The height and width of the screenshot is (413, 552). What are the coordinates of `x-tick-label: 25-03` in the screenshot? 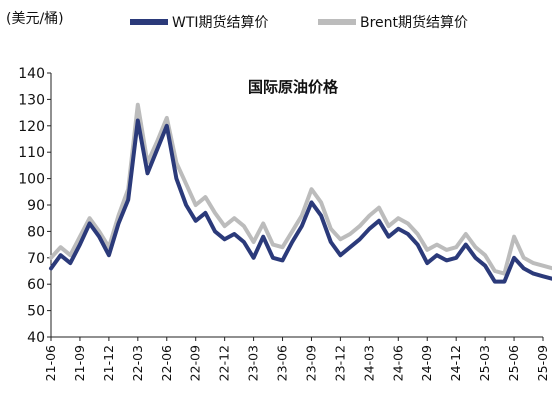 It's located at (484, 363).